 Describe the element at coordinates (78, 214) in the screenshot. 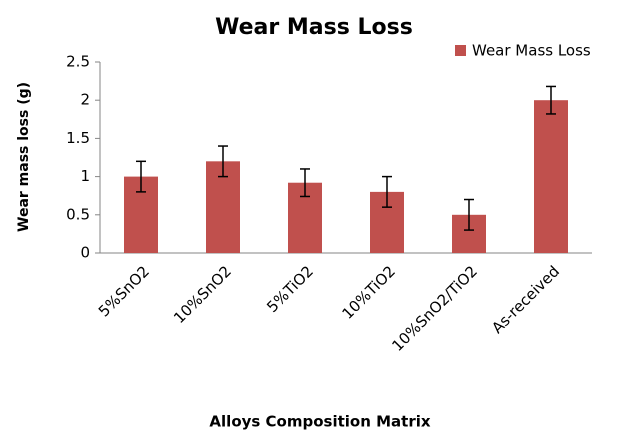

I see `y-tick-label: 0.5` at that location.